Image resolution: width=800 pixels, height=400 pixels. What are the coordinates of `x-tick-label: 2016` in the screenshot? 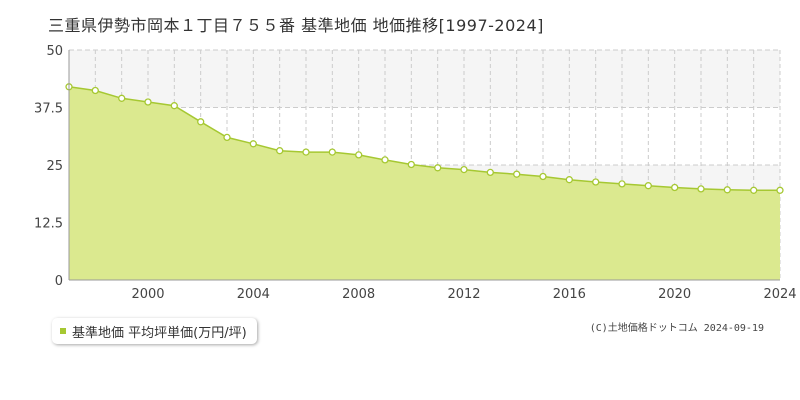 It's located at (569, 294).